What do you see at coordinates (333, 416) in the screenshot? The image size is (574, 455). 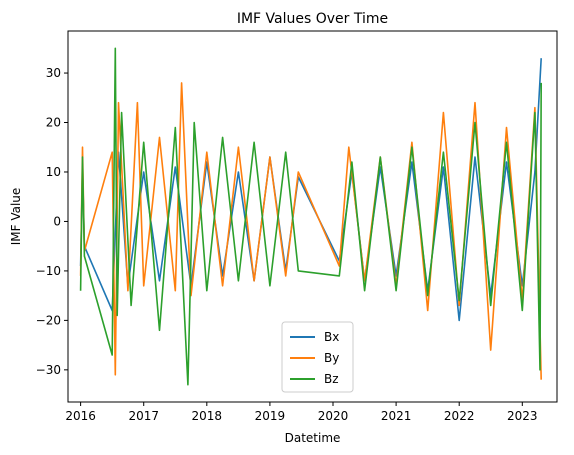 I see `x-tick-label: 2020` at bounding box center [333, 416].